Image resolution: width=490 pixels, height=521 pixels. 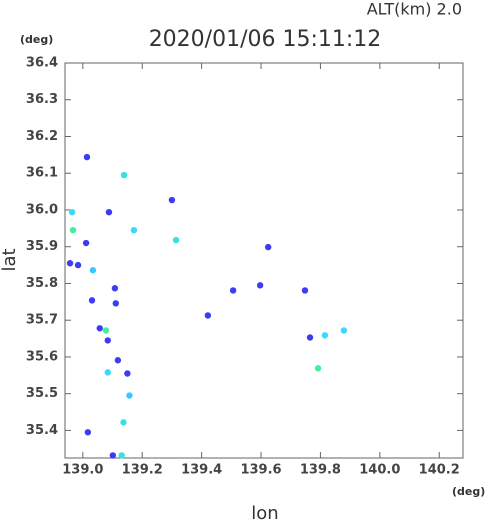 What do you see at coordinates (42, 320) in the screenshot?
I see `y-tick-label: 35.7` at bounding box center [42, 320].